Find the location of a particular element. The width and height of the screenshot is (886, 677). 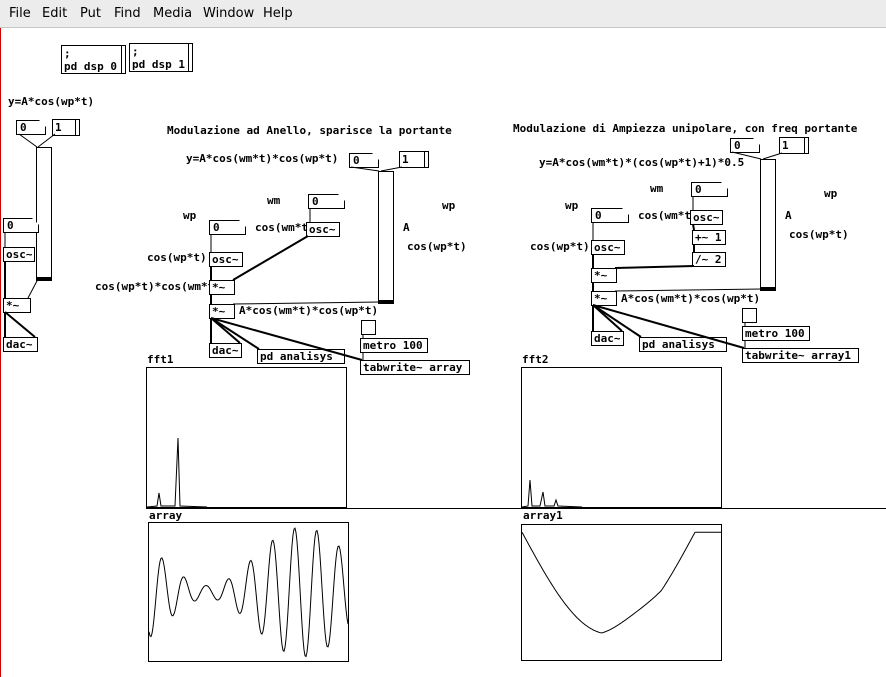

array1-waveform is located at coordinates (621, 582).